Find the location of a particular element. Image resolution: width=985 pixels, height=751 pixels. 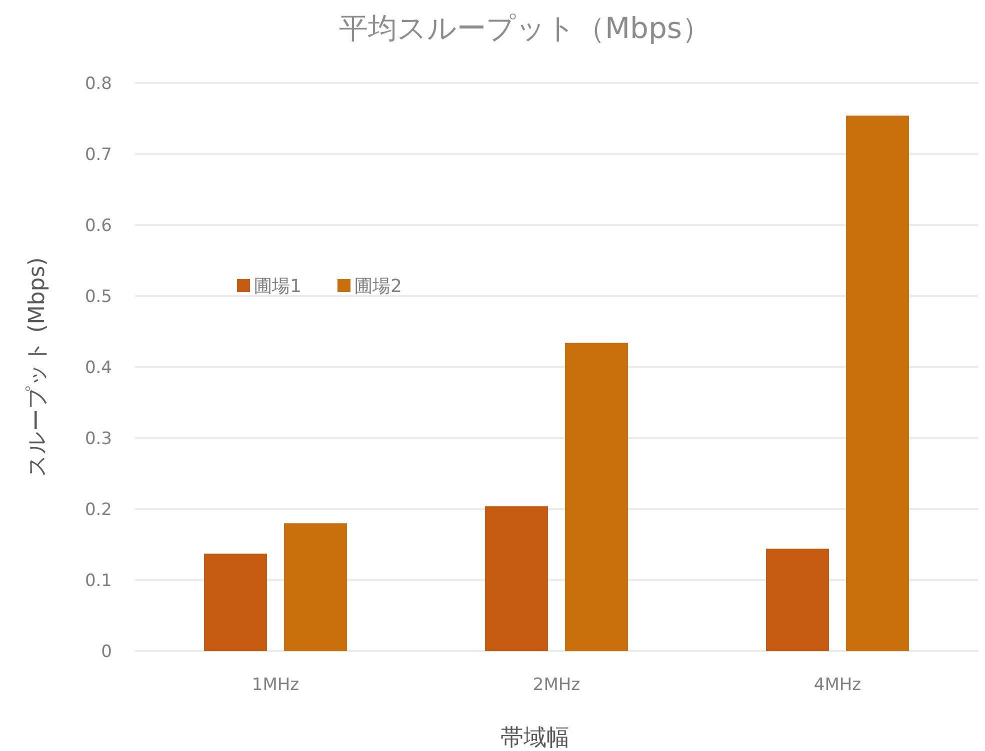

y-tick-label: 0.8 is located at coordinates (98, 84).